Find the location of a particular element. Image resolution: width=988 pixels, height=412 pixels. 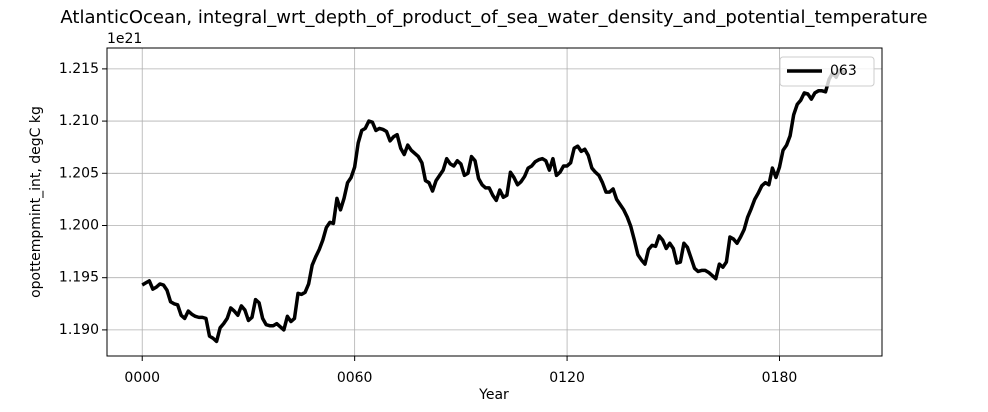

y-offset-label: 1e21 is located at coordinates (124, 39).